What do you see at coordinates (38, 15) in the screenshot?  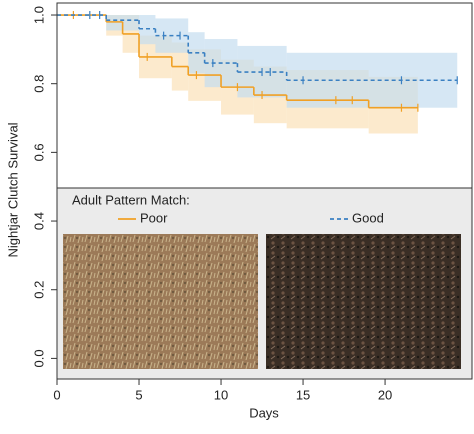 I see `y-tick-label: 1.0` at bounding box center [38, 15].